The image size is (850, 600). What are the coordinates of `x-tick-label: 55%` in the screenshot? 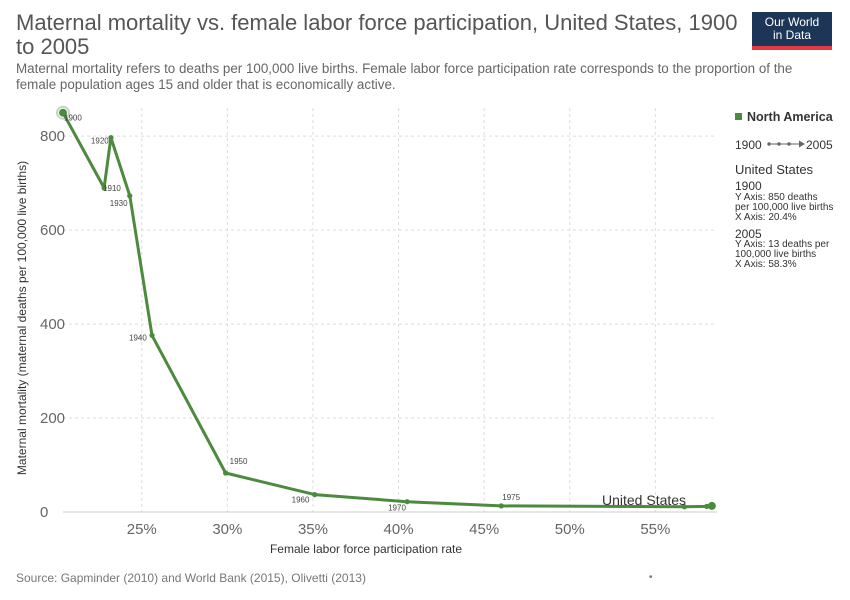 It's located at (655, 529).